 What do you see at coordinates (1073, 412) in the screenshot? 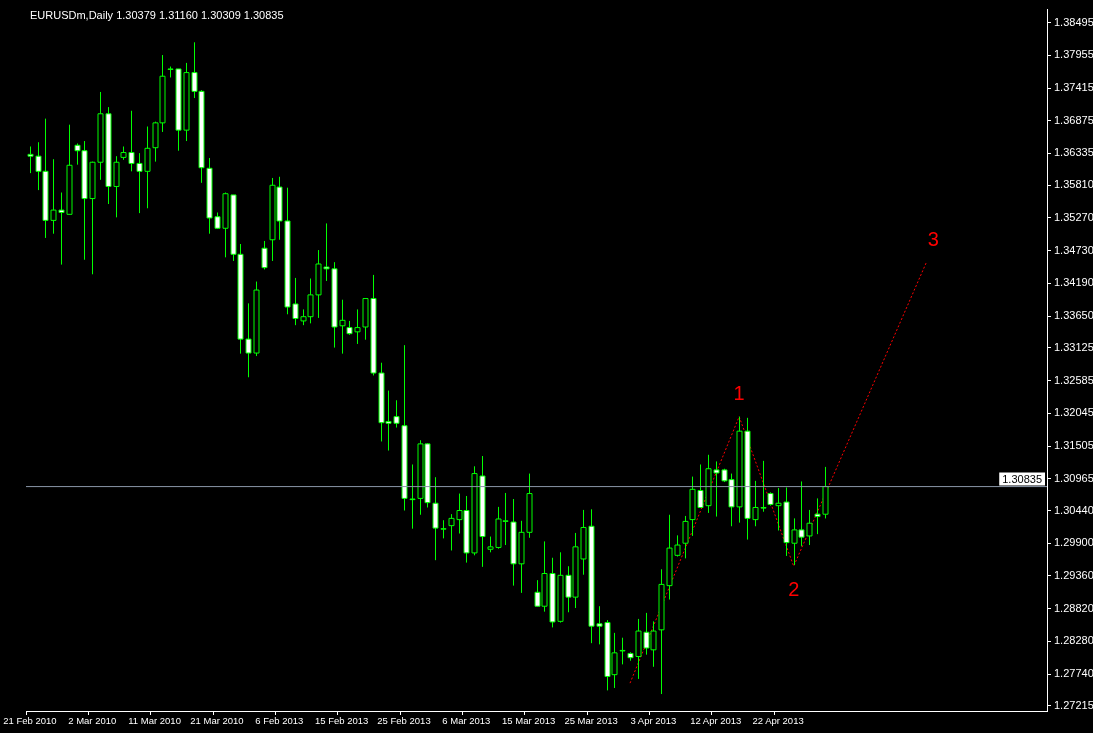
I see `y-tick-label: 1.32045` at bounding box center [1073, 412].